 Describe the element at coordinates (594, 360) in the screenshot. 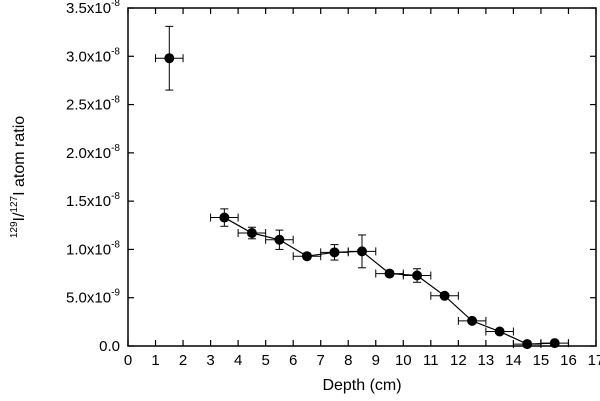

I see `x-tick-label: 17` at that location.